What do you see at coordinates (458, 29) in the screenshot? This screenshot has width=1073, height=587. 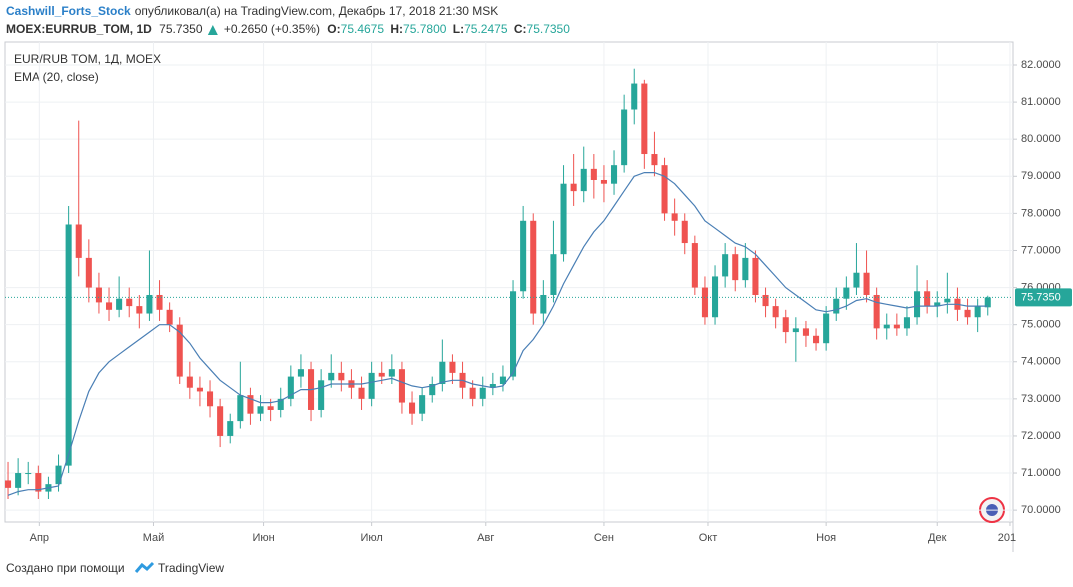 I see `l-label: L:` at bounding box center [458, 29].